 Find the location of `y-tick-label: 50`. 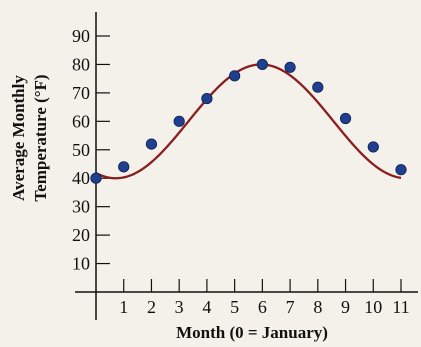

y-tick-label: 50 is located at coordinates (81, 150).